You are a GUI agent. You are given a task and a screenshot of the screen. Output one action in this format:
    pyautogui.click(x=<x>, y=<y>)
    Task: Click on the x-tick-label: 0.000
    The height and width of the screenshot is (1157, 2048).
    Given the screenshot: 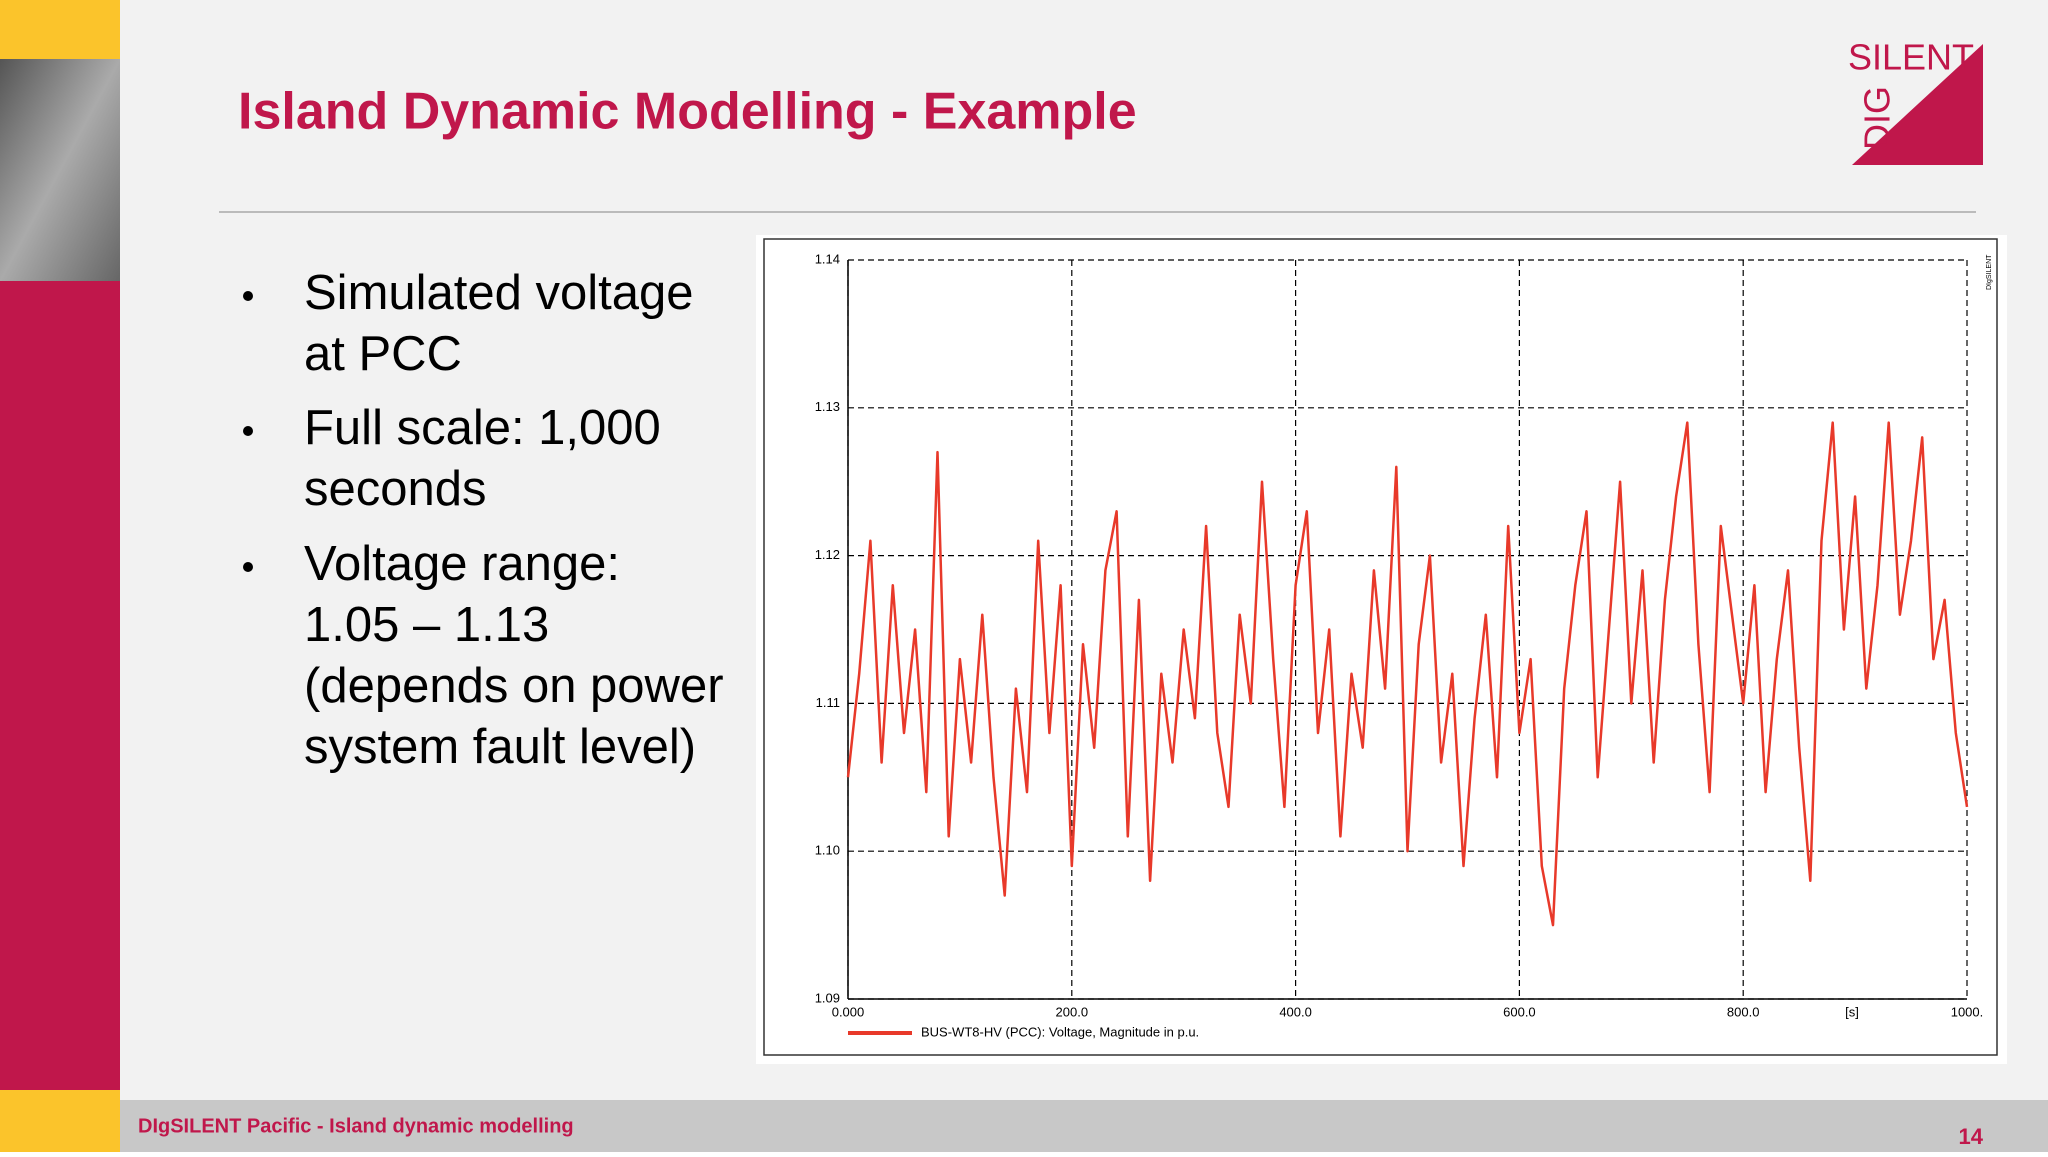 What is the action you would take?
    pyautogui.click(x=848, y=1011)
    